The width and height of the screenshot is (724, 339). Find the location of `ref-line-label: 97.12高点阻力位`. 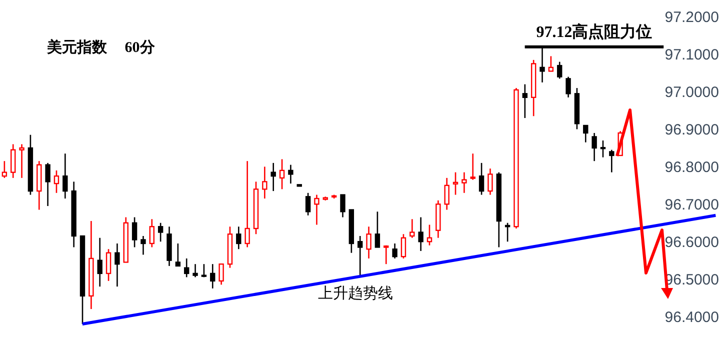

ref-line-label: 97.12高点阻力位 is located at coordinates (594, 31).